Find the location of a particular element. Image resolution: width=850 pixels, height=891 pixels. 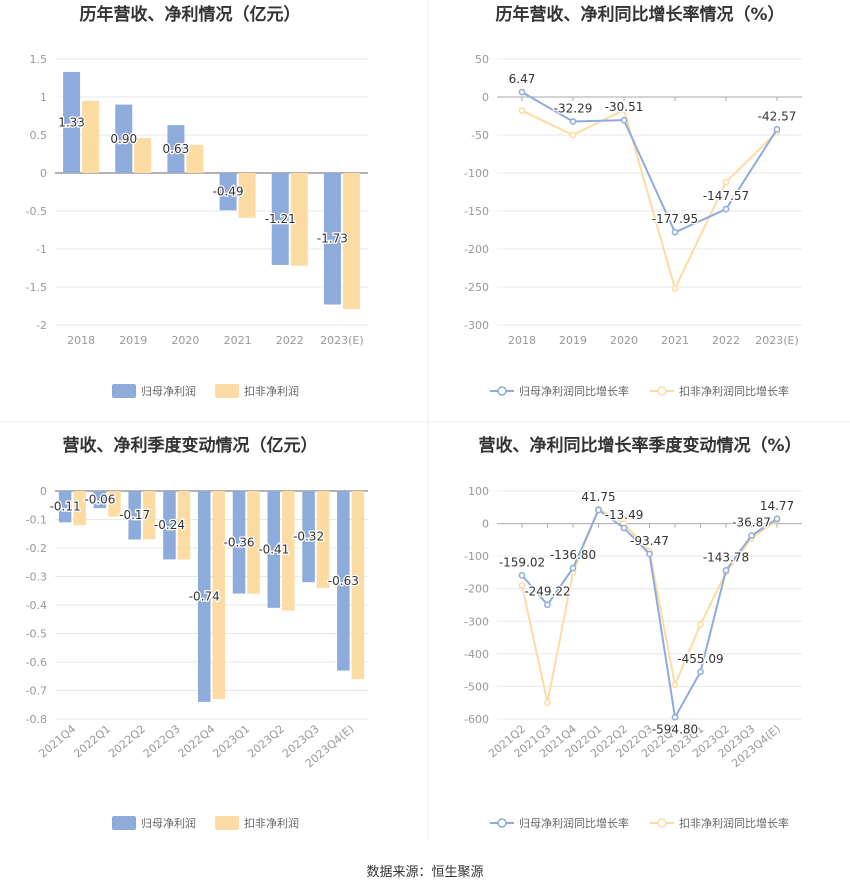

legend-item: 扣非净利润同比增长率 is located at coordinates (719, 391).